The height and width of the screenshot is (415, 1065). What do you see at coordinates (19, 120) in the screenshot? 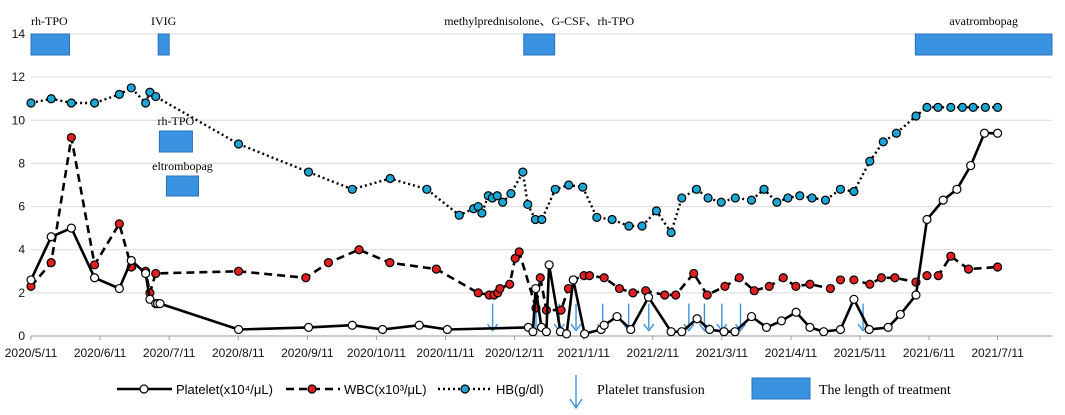
I see `y-tick-label: 10` at bounding box center [19, 120].